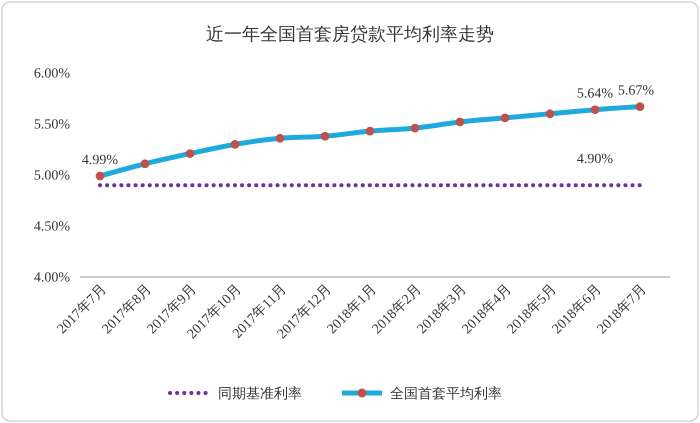 This screenshot has height=423, width=700. Describe the element at coordinates (446, 394) in the screenshot. I see `legend-label: 全国首套平均利率` at that location.